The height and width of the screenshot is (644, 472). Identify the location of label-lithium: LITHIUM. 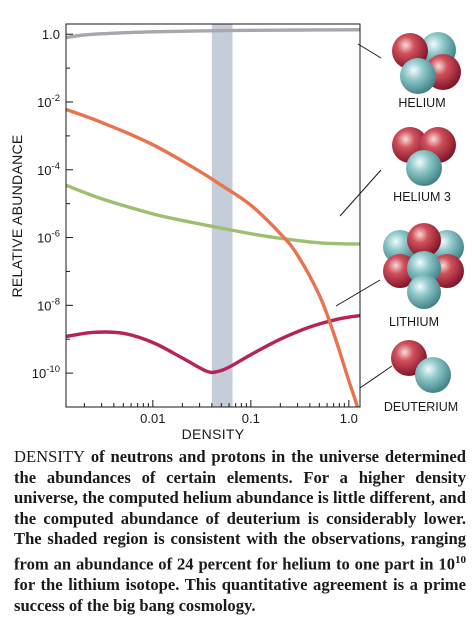
(414, 322).